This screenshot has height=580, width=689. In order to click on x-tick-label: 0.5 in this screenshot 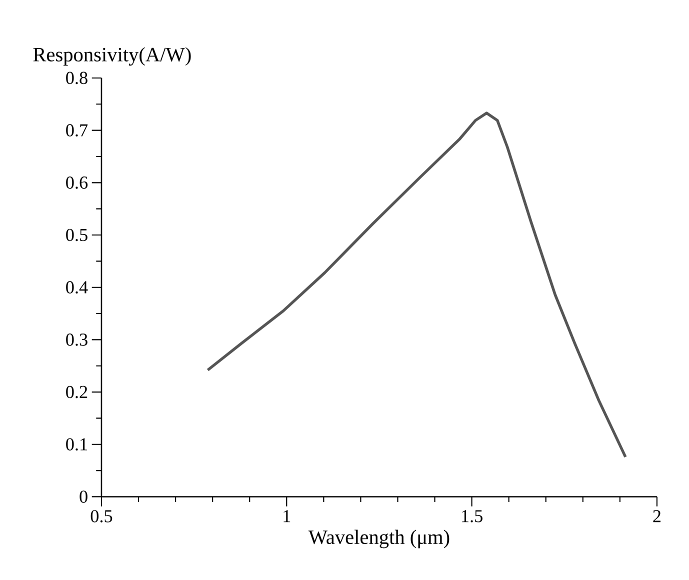, I will do `click(101, 516)`.